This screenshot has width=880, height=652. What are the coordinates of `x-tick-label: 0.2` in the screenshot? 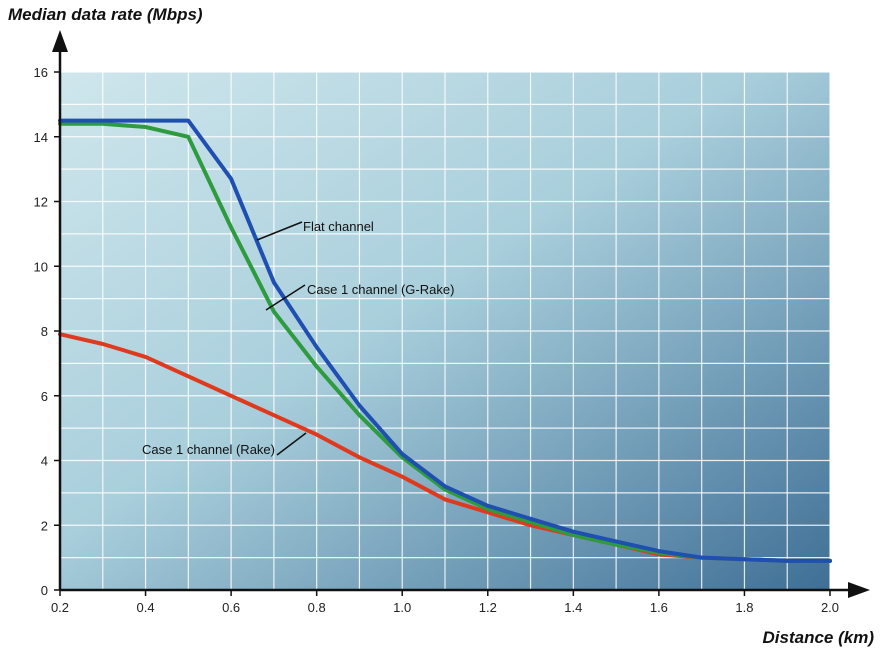 It's located at (60, 607).